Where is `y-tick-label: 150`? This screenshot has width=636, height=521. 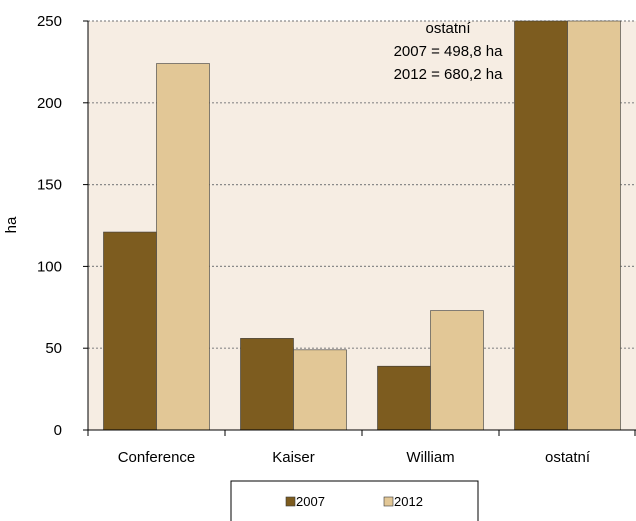 y-tick-label: 150 is located at coordinates (49, 185).